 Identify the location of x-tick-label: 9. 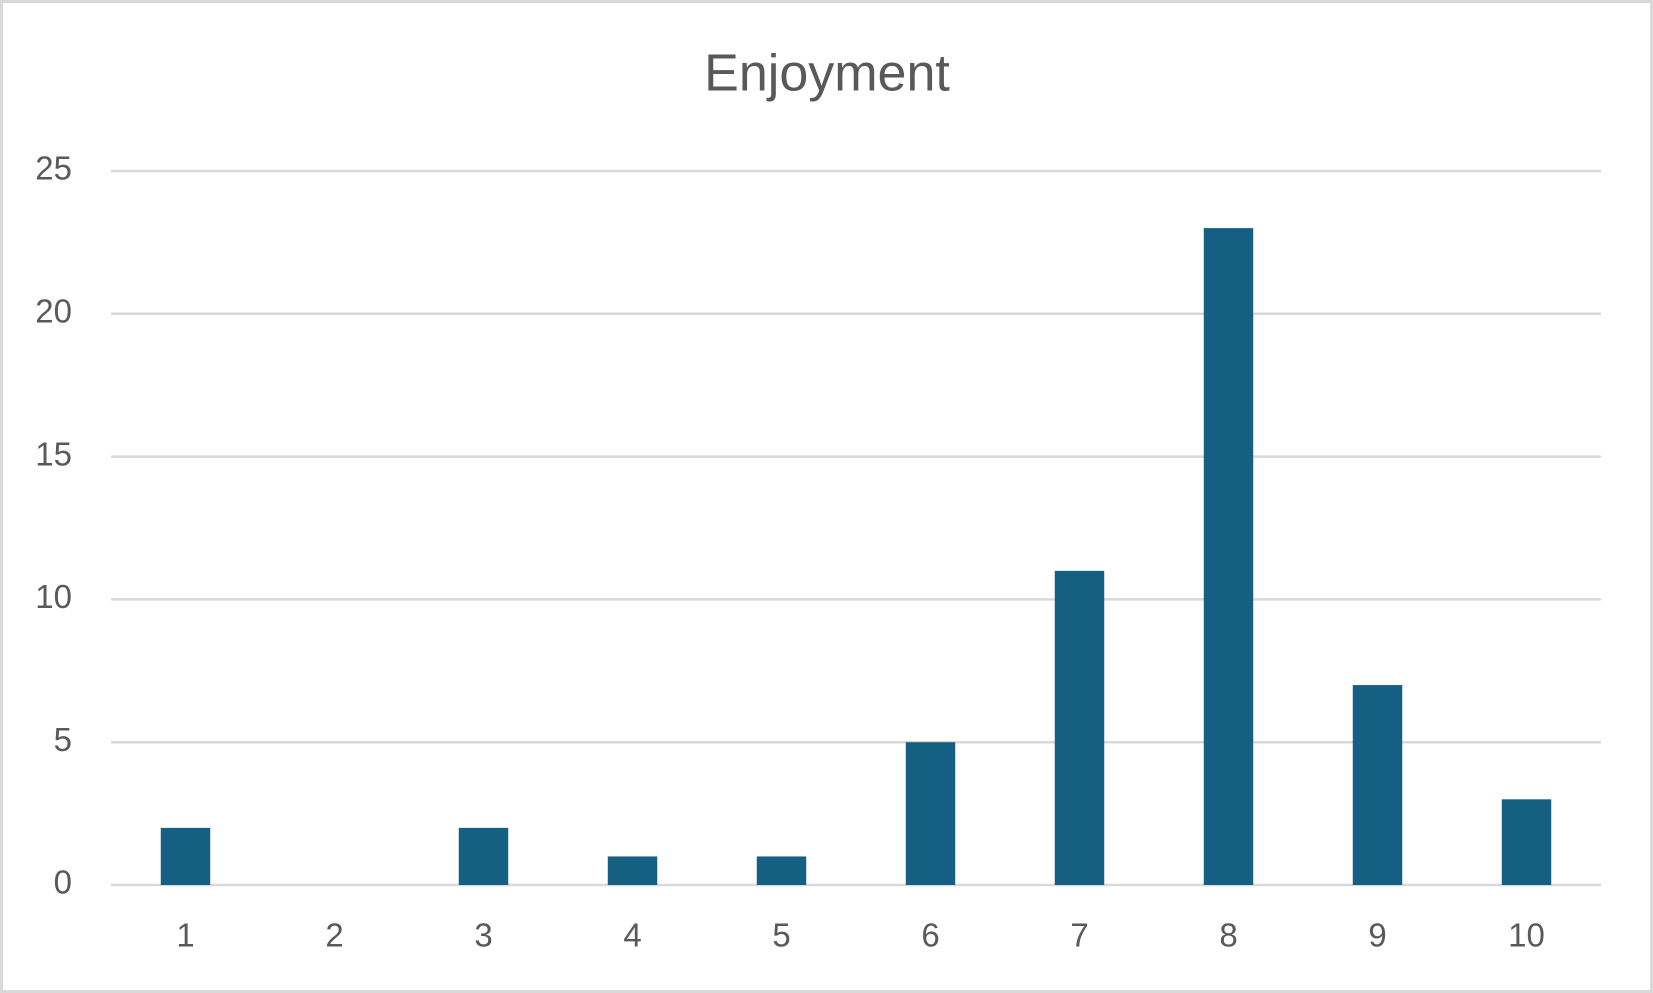
(1377, 935).